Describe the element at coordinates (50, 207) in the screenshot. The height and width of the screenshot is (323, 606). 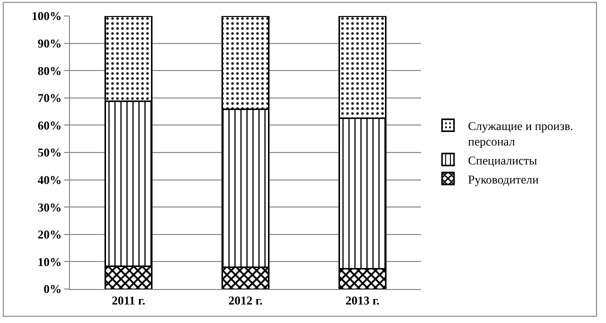
I see `y-tick-label: 30%` at that location.